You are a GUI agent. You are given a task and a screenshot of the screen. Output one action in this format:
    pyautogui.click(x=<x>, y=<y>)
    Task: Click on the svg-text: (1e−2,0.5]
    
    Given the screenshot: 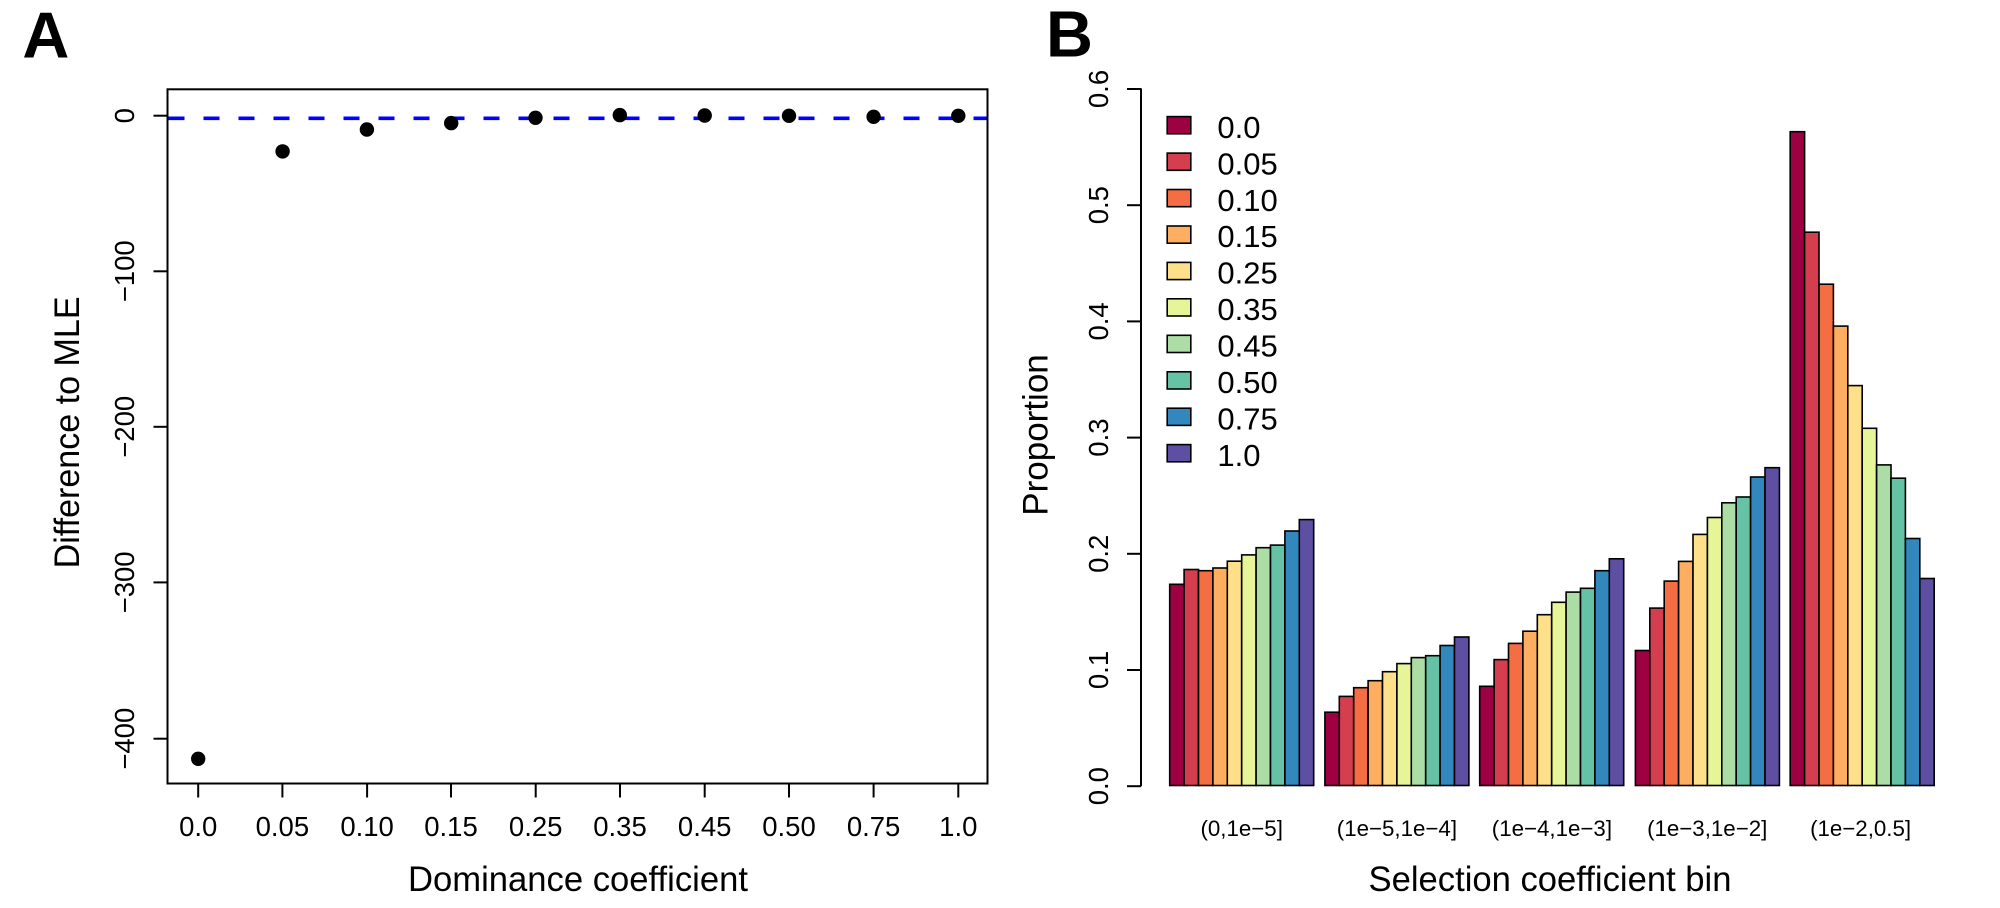 What is the action you would take?
    pyautogui.click(x=1860, y=828)
    